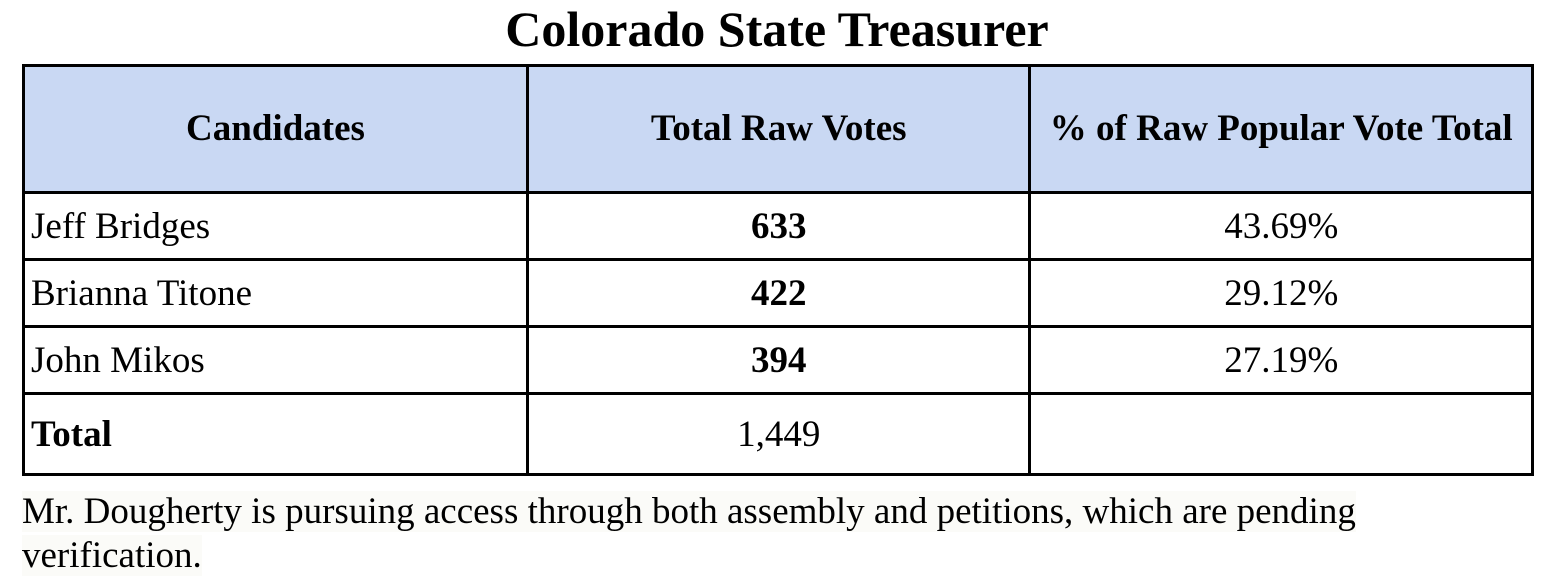  Describe the element at coordinates (275, 226) in the screenshot. I see `candidate-name: Jeff Bridges` at that location.